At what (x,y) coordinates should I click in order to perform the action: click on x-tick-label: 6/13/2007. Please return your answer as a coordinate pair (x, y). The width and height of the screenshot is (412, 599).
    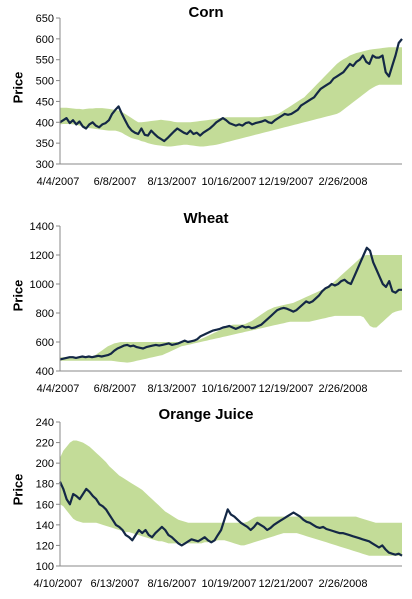
    Looking at the image, I should click on (115, 584).